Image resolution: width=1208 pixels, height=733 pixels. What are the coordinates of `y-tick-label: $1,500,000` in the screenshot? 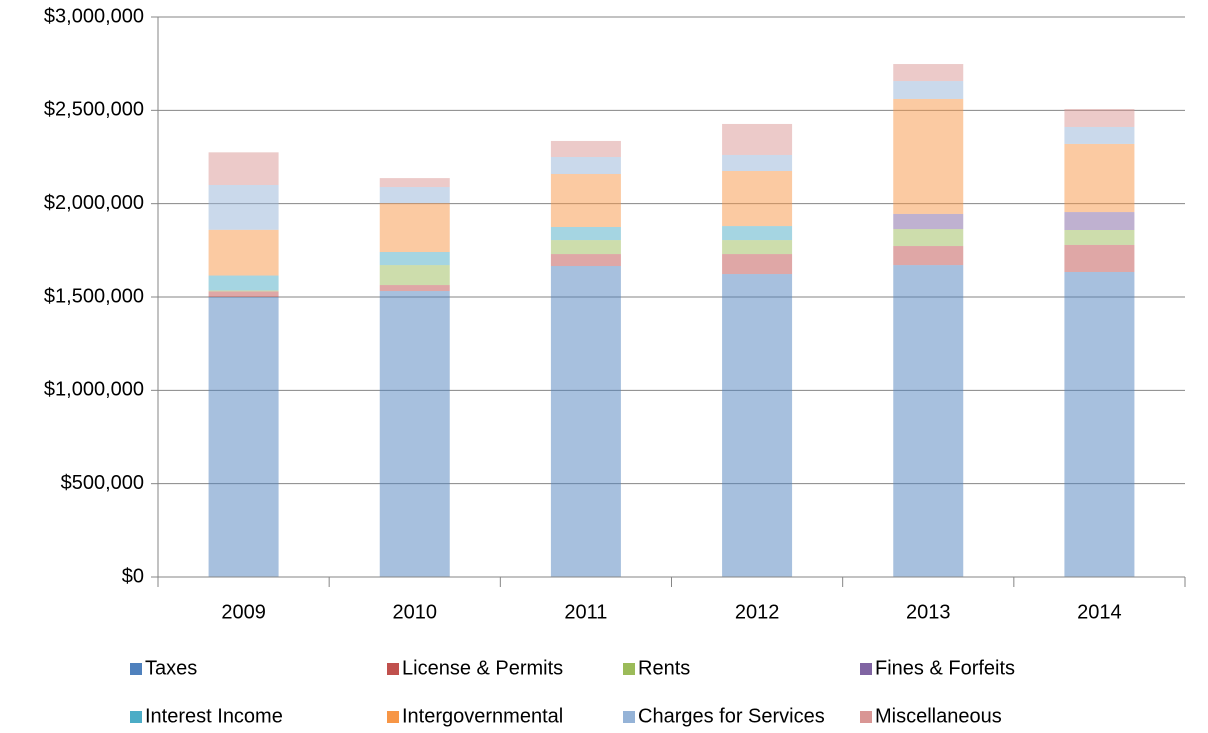 It's located at (94, 296).